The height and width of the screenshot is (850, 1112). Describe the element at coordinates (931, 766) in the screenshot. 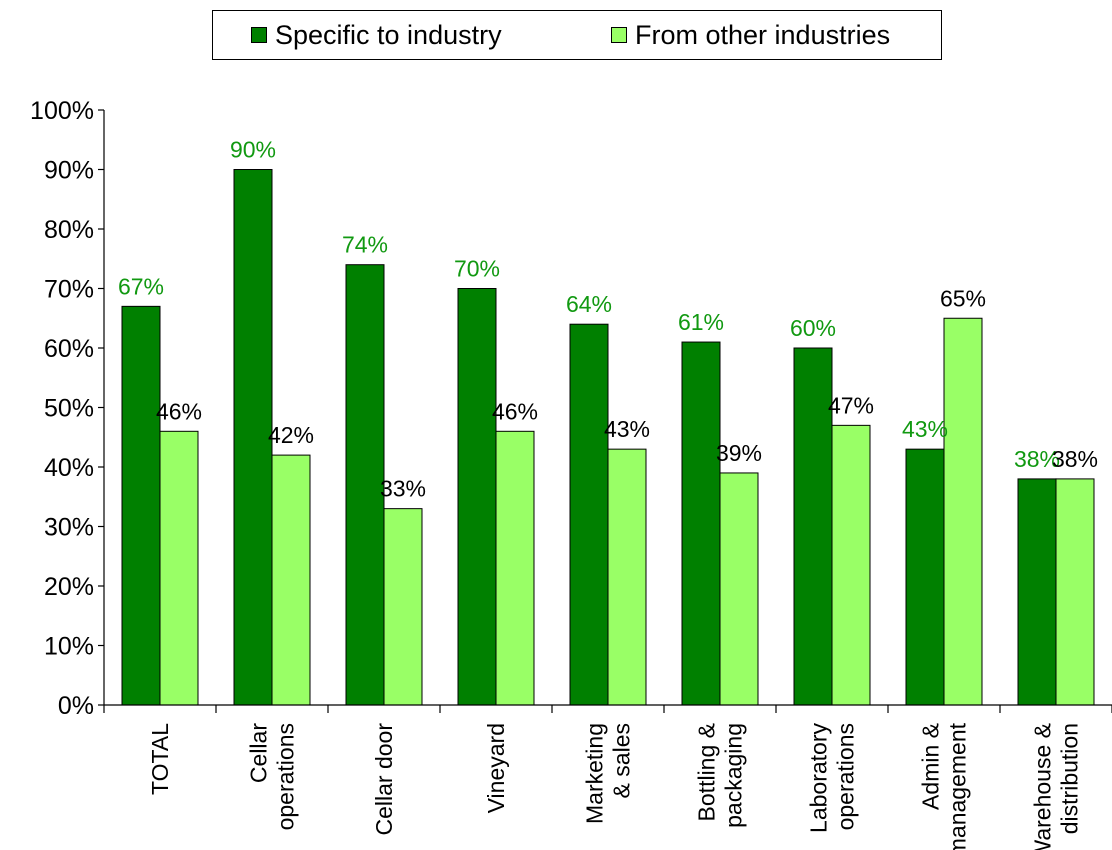

I see `x-category-label: Admin &` at that location.